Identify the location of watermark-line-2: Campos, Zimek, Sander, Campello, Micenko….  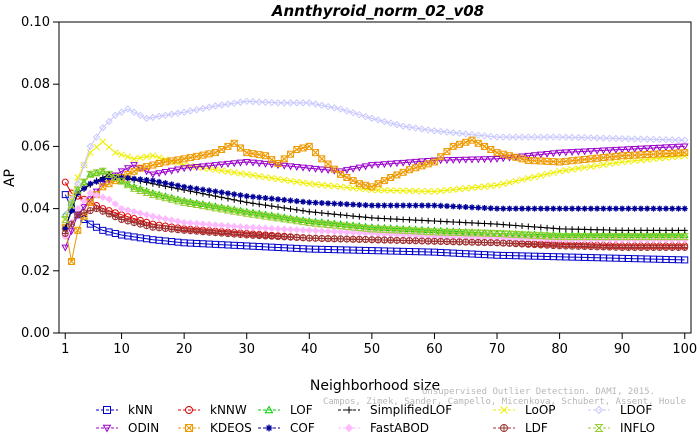
(504, 402).